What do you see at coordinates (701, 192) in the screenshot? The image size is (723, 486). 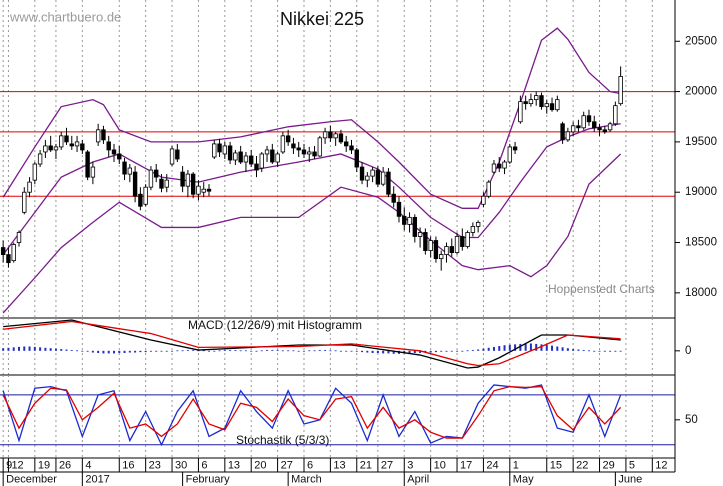 I see `y-tick-label: 19000` at bounding box center [701, 192].